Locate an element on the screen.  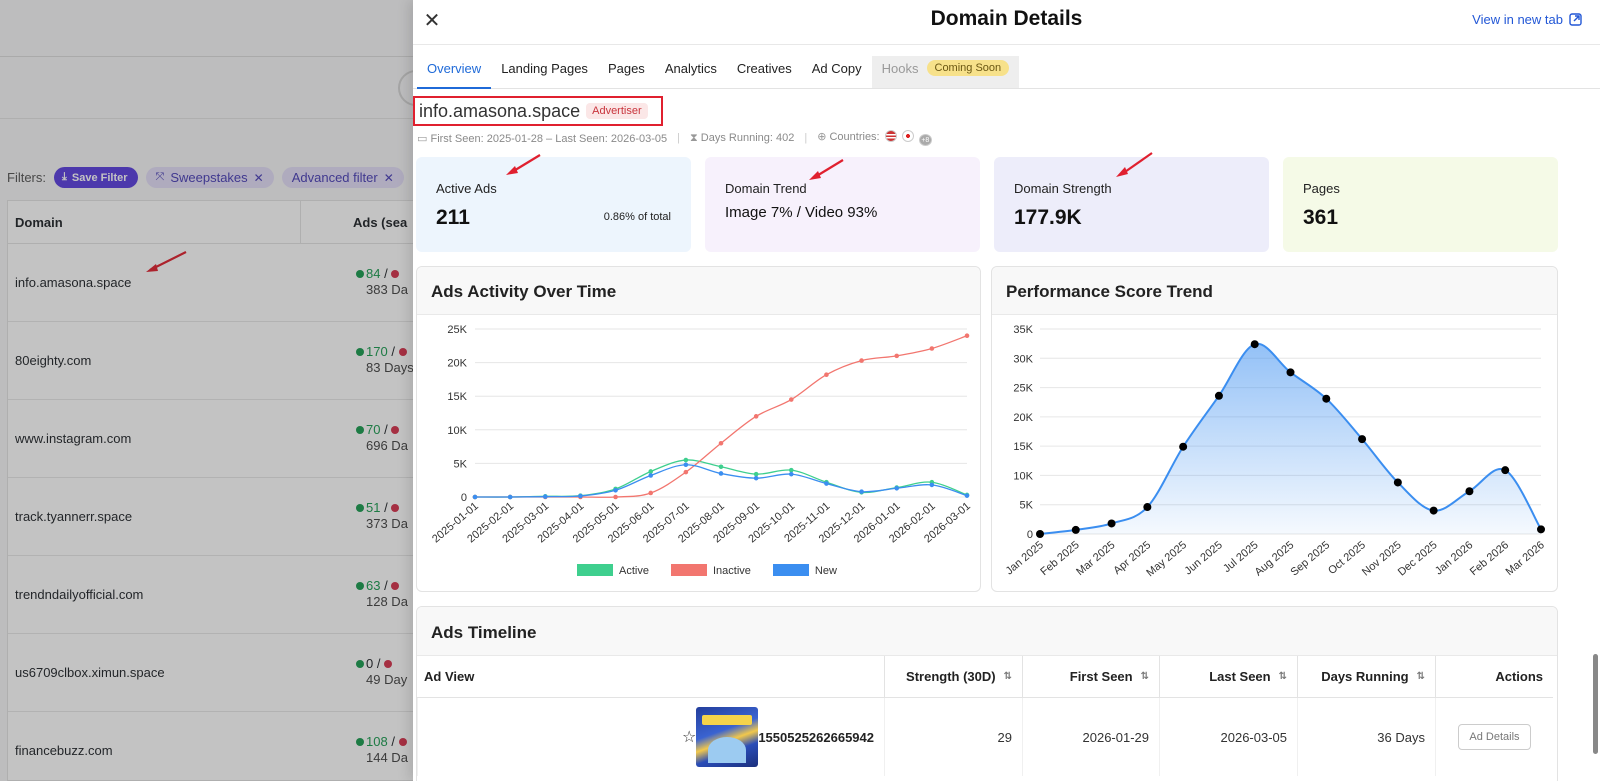
domain-cell: www.instagram.com is located at coordinates (73, 438).